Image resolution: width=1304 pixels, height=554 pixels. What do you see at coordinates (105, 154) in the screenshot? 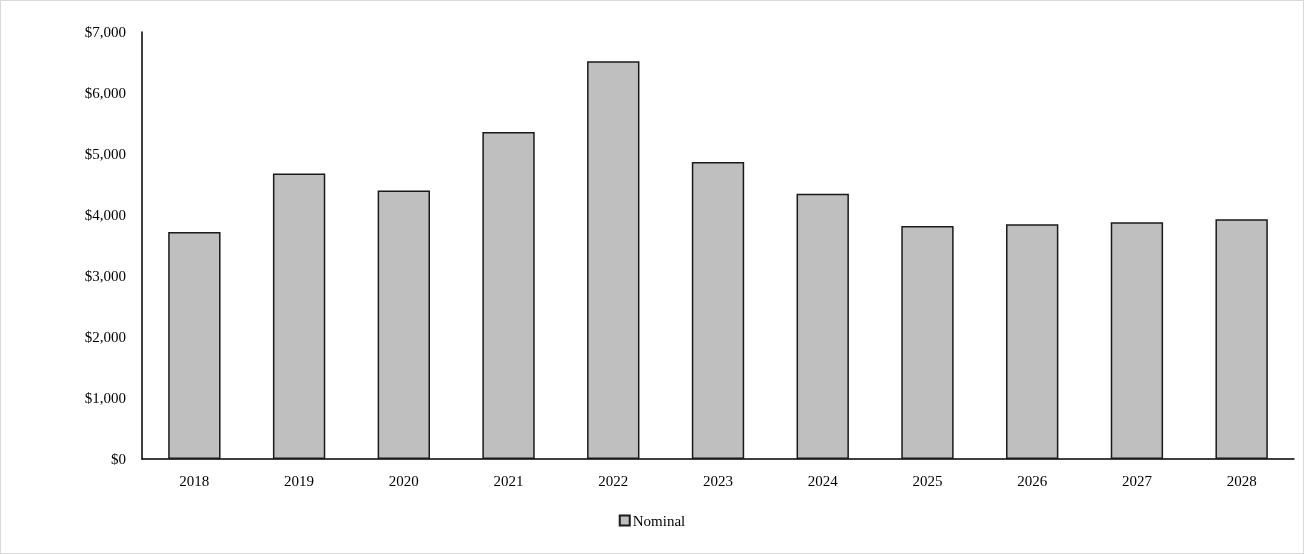
I see `y-tick-label: $5,000` at bounding box center [105, 154].